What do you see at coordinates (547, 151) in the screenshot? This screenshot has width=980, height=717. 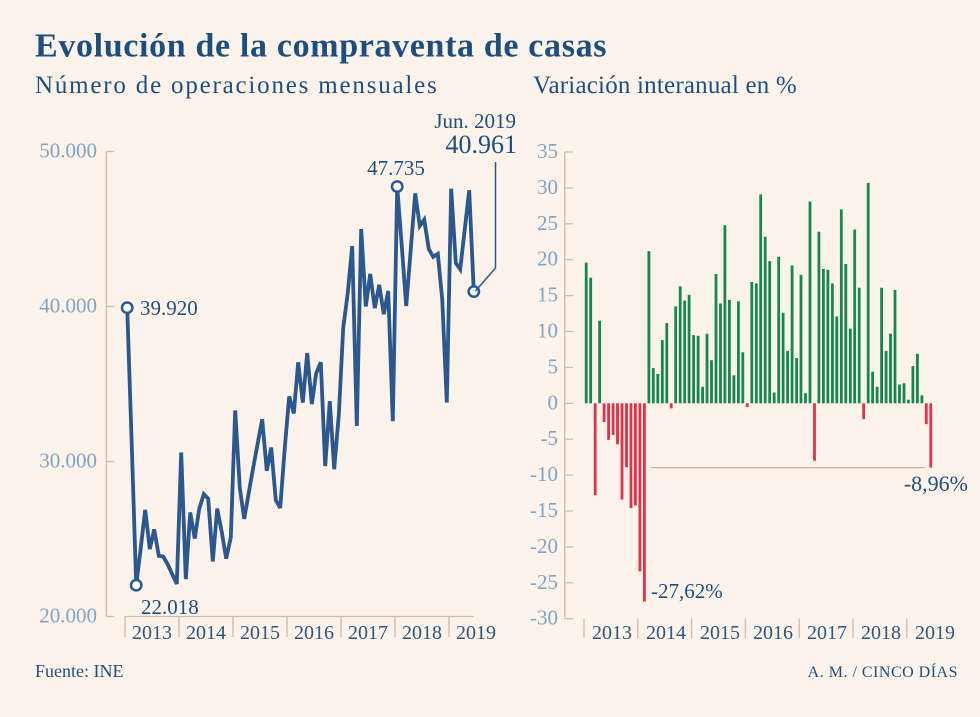 I see `svg-text: 35` at bounding box center [547, 151].